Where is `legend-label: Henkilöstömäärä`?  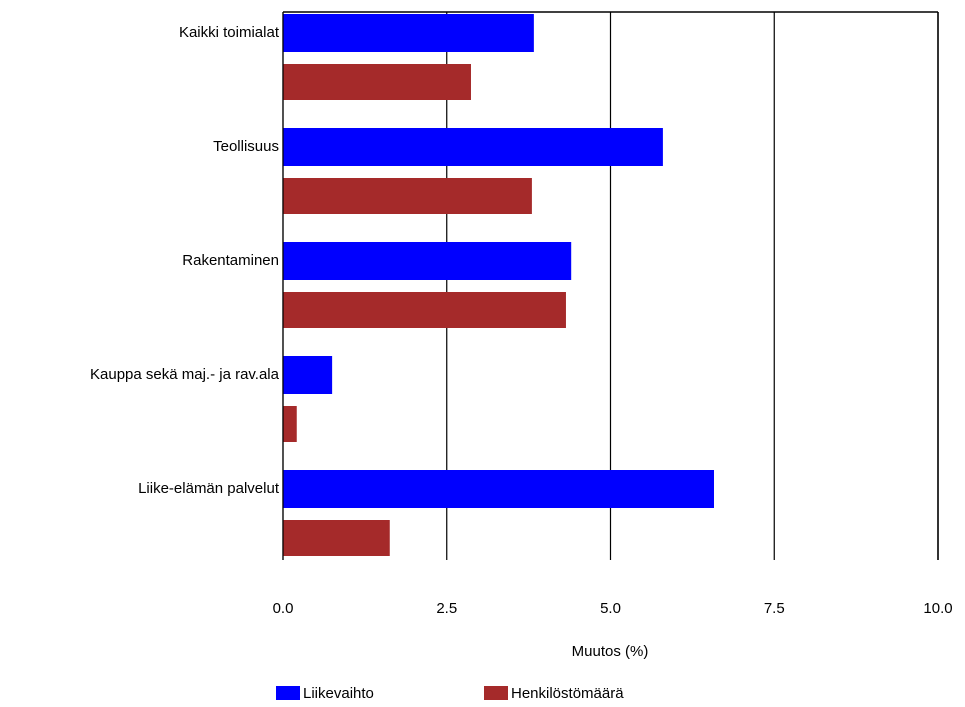
legend-label: Henkilöstömäärä is located at coordinates (567, 693).